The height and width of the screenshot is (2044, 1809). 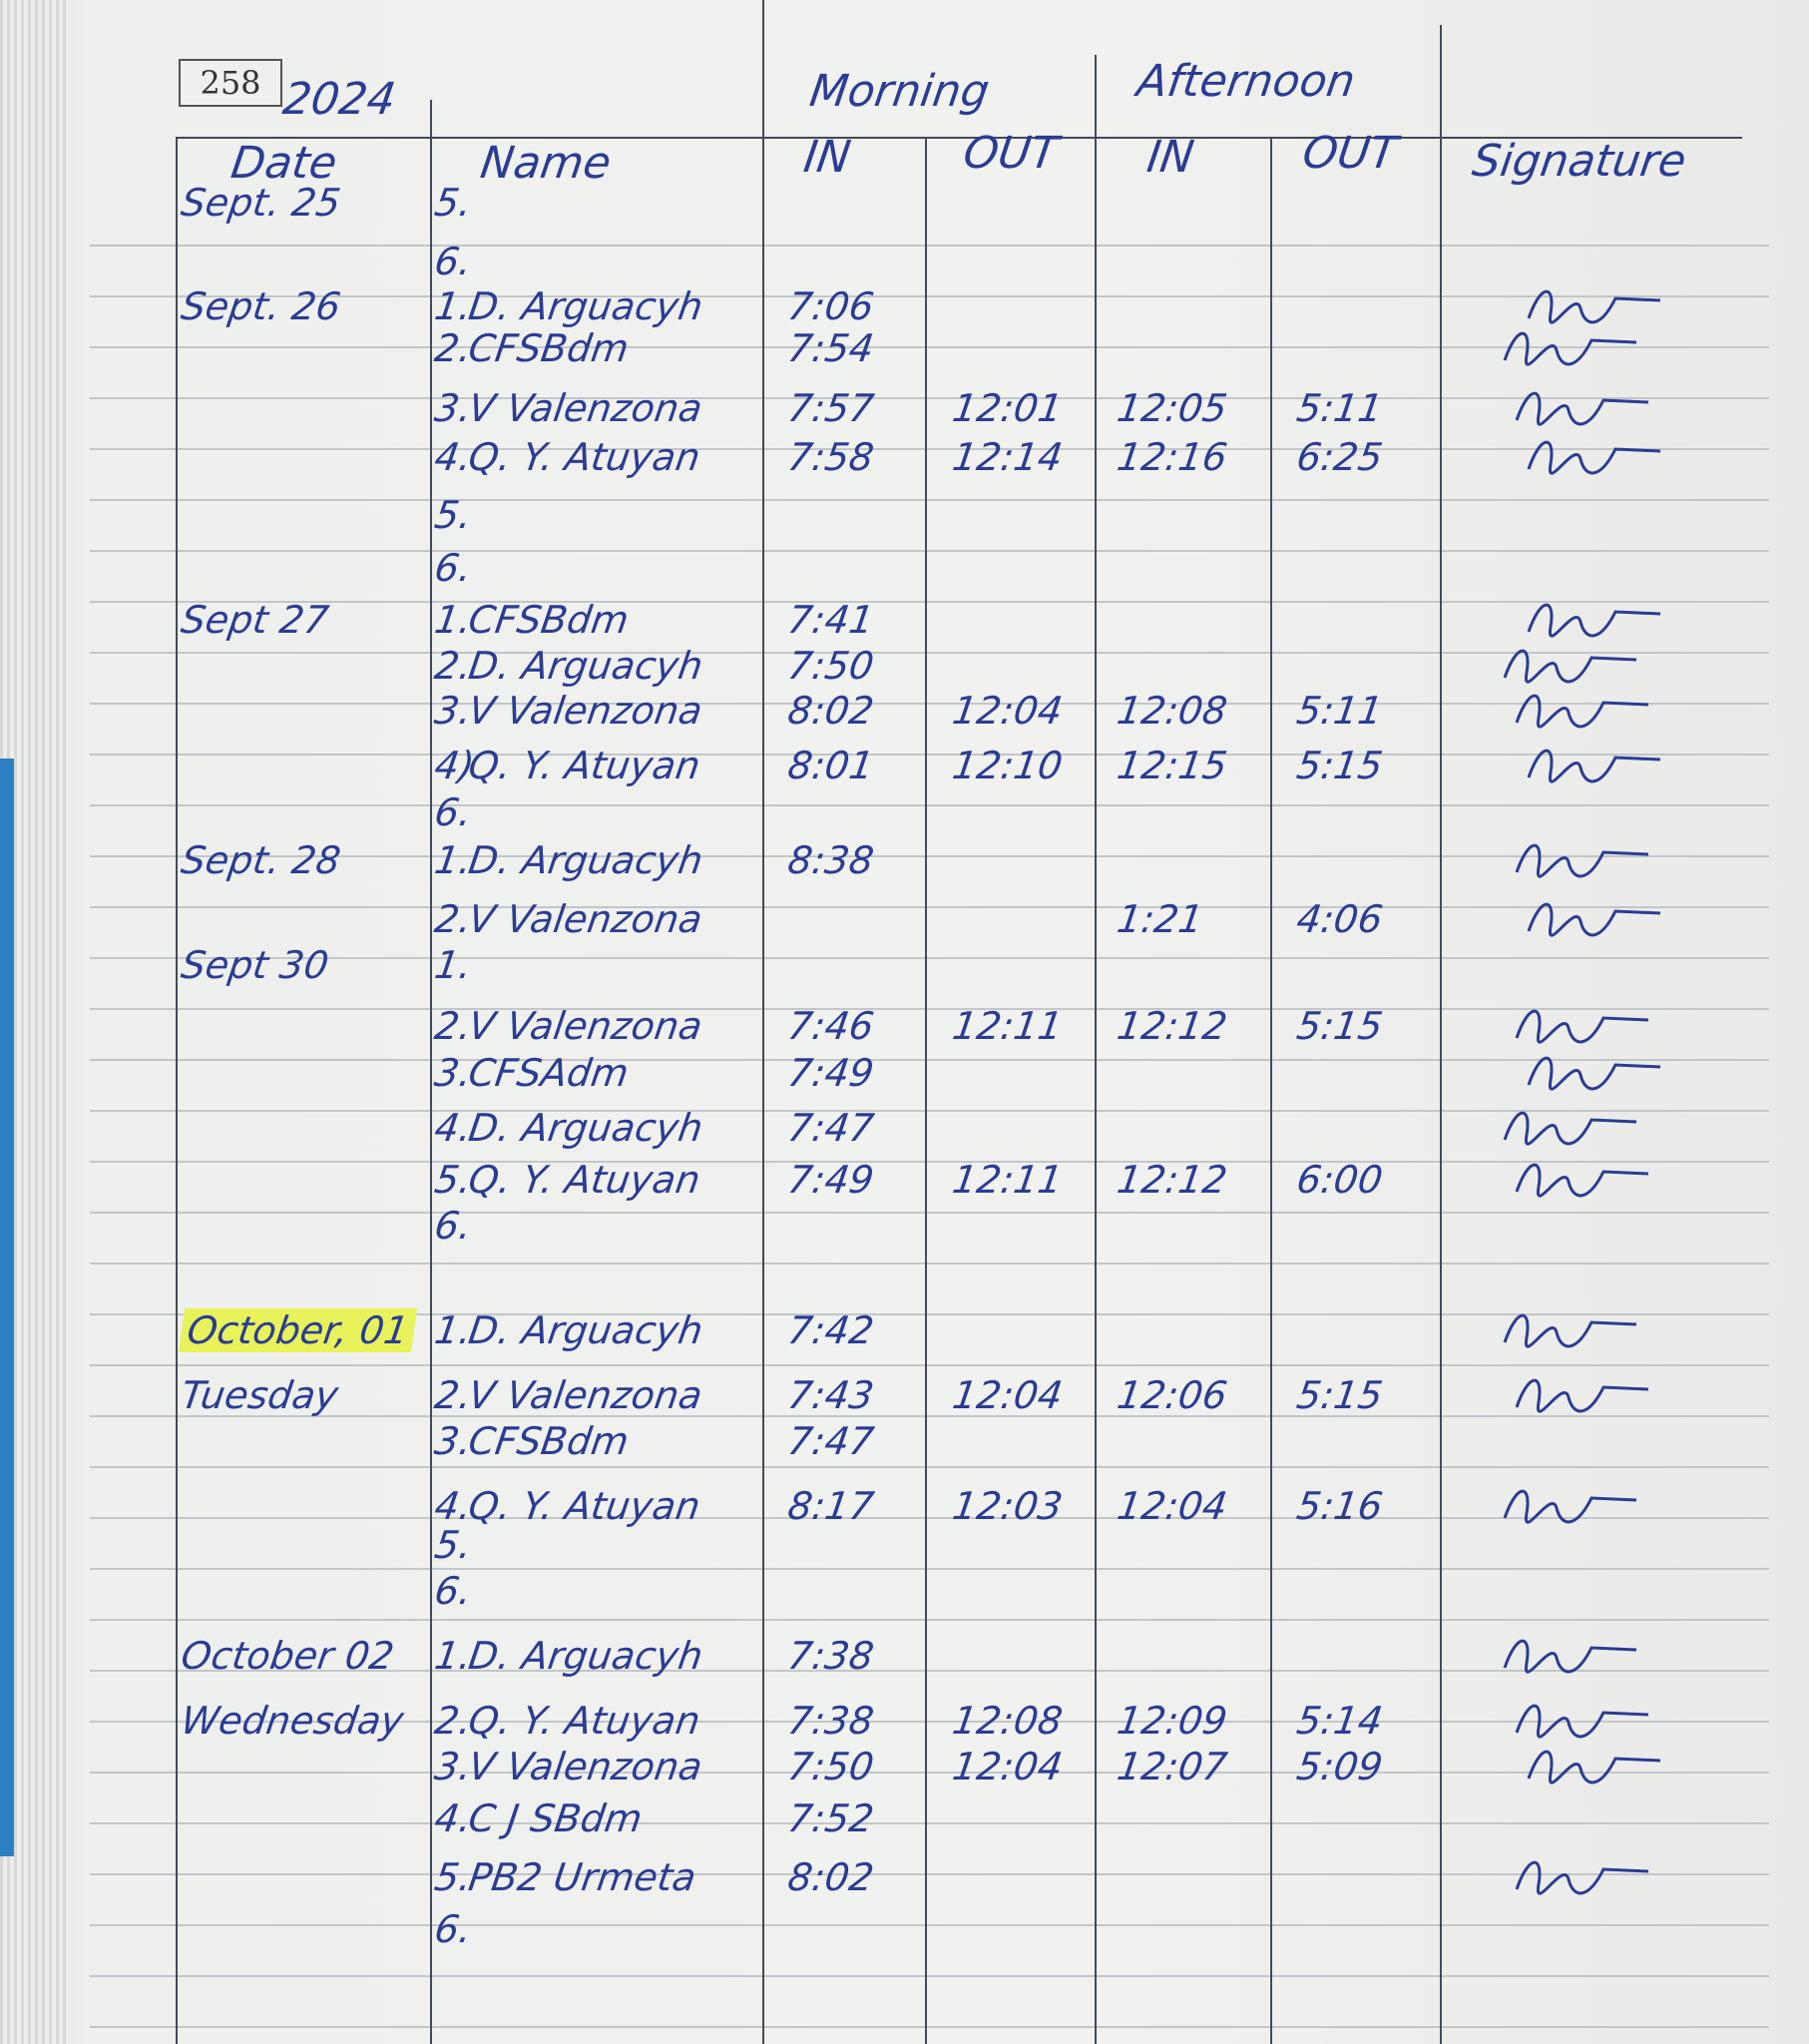 What do you see at coordinates (830, 1441) in the screenshot?
I see `am-in-time: 7:47` at bounding box center [830, 1441].